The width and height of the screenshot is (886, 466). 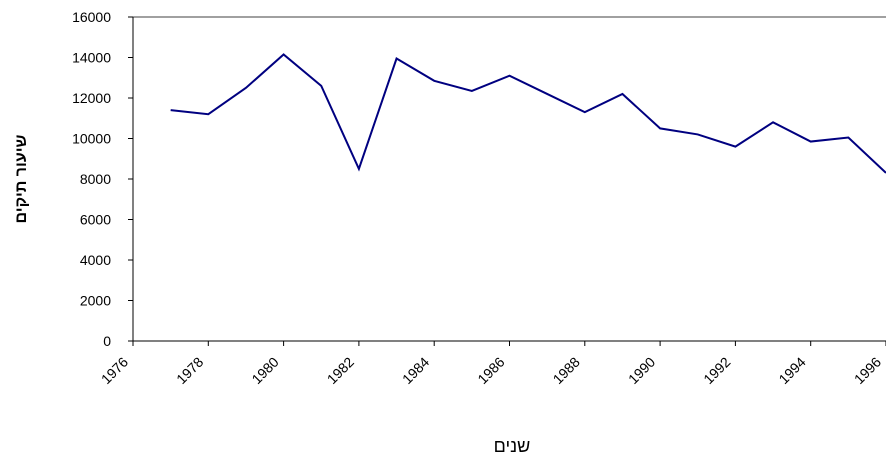 What do you see at coordinates (264, 370) in the screenshot?
I see `x-tick-label: 1980` at bounding box center [264, 370].